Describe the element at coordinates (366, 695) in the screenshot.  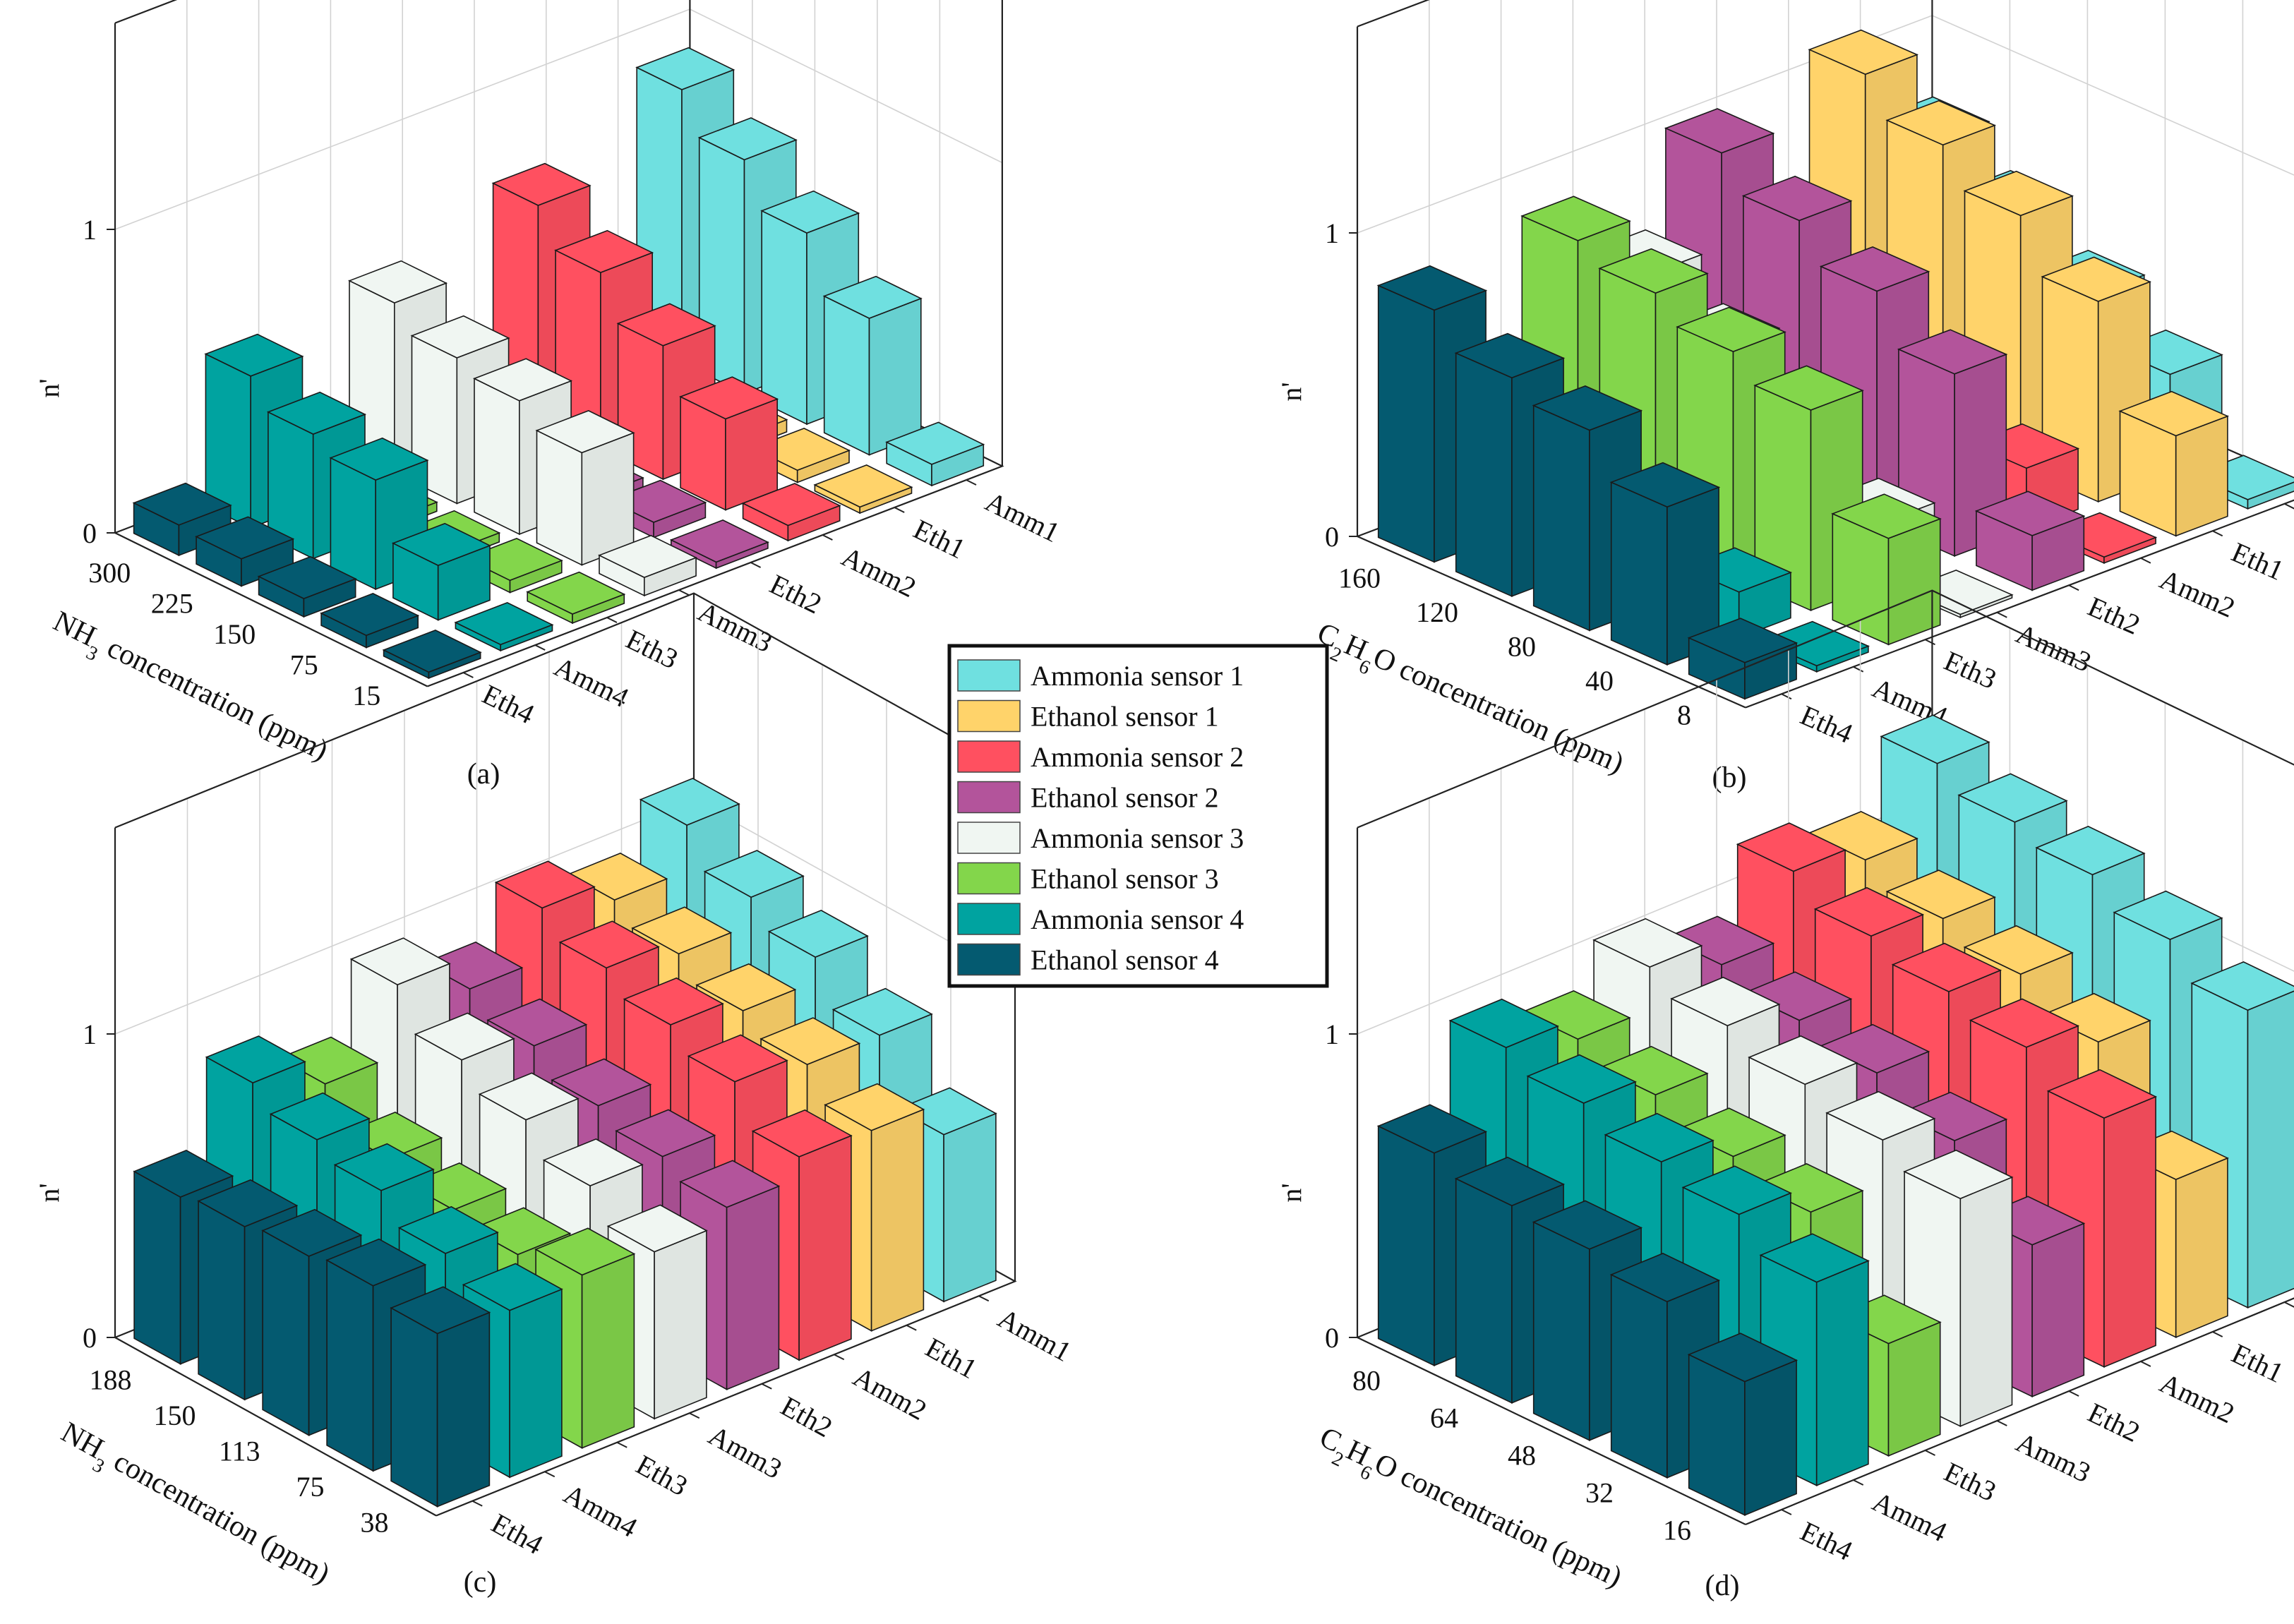
I see `x-tick-label: 15` at that location.